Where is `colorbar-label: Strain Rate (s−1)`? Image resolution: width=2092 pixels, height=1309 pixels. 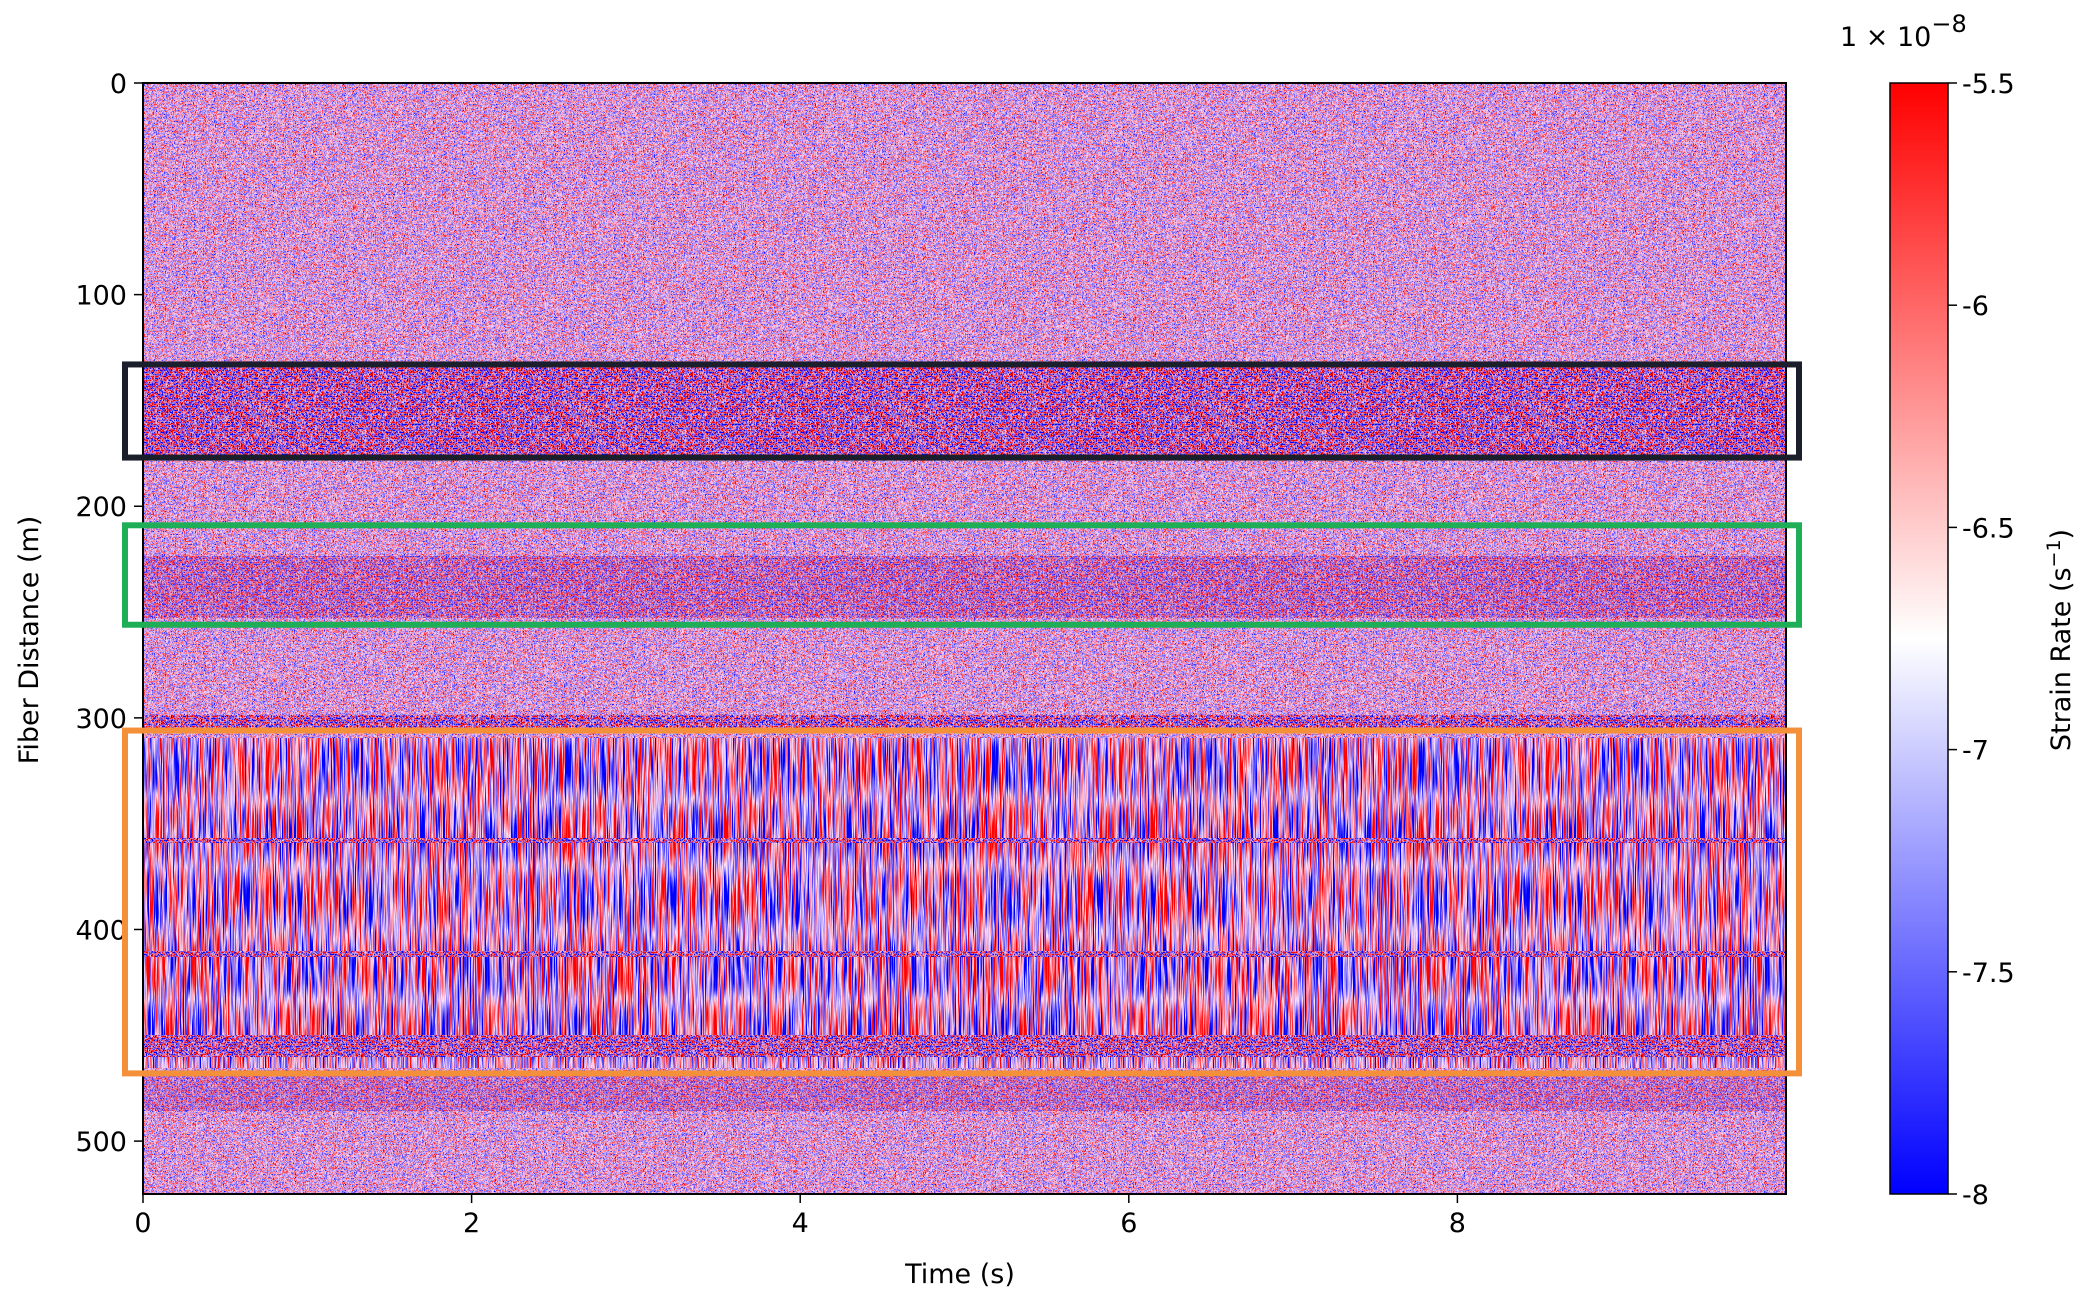
colorbar-label: Strain Rate (s−1) is located at coordinates (2060, 640).